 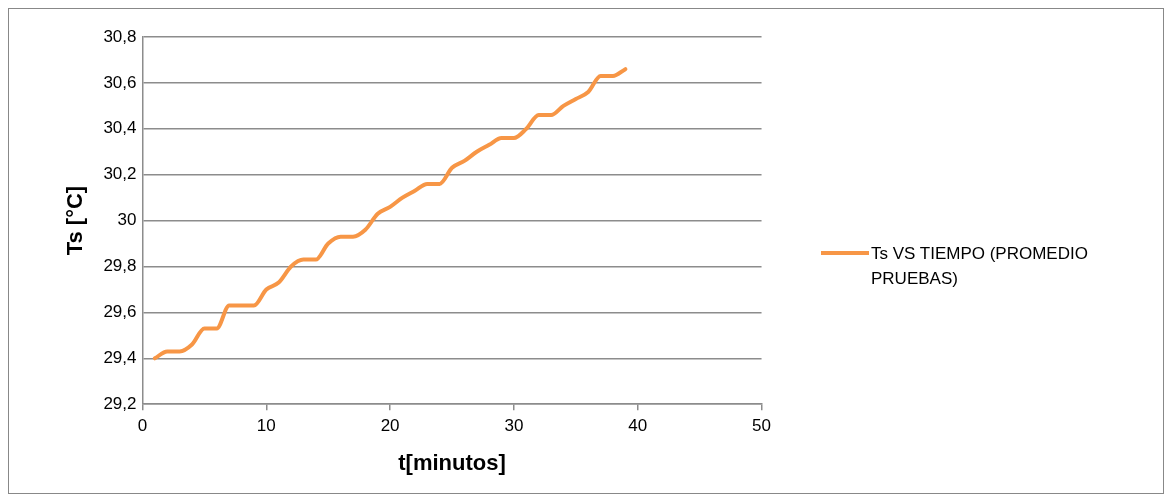 What do you see at coordinates (390, 426) in the screenshot?
I see `x-tick-label: 20` at bounding box center [390, 426].